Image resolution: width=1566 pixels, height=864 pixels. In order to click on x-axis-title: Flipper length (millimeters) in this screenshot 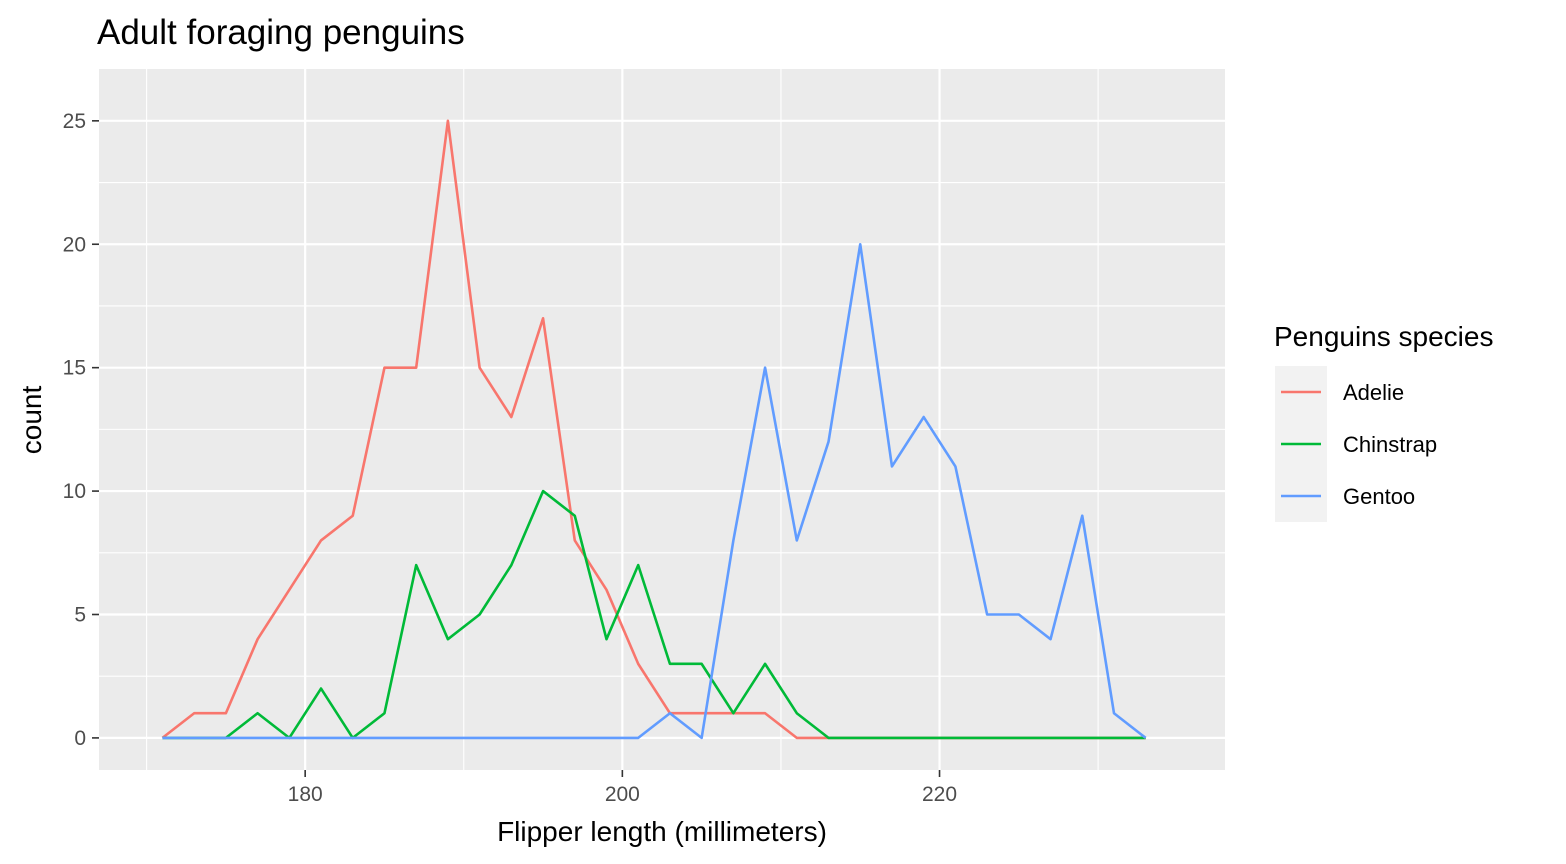, I will do `click(662, 831)`.